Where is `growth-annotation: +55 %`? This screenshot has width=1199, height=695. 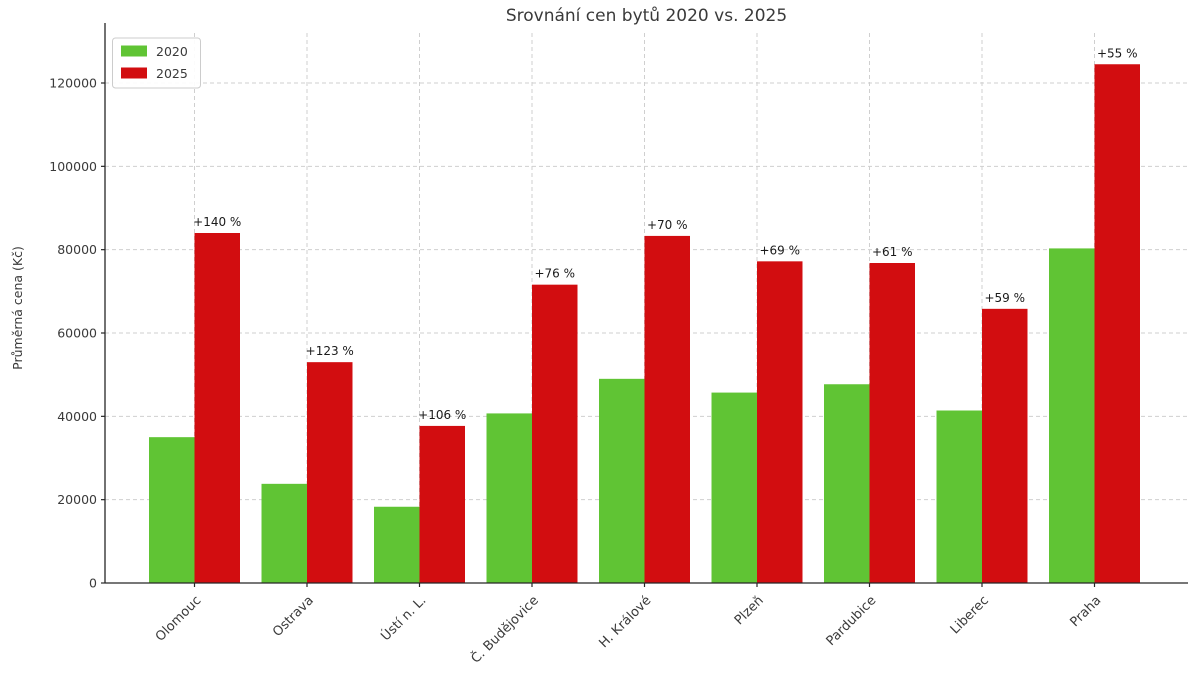
growth-annotation: +55 % is located at coordinates (1117, 53).